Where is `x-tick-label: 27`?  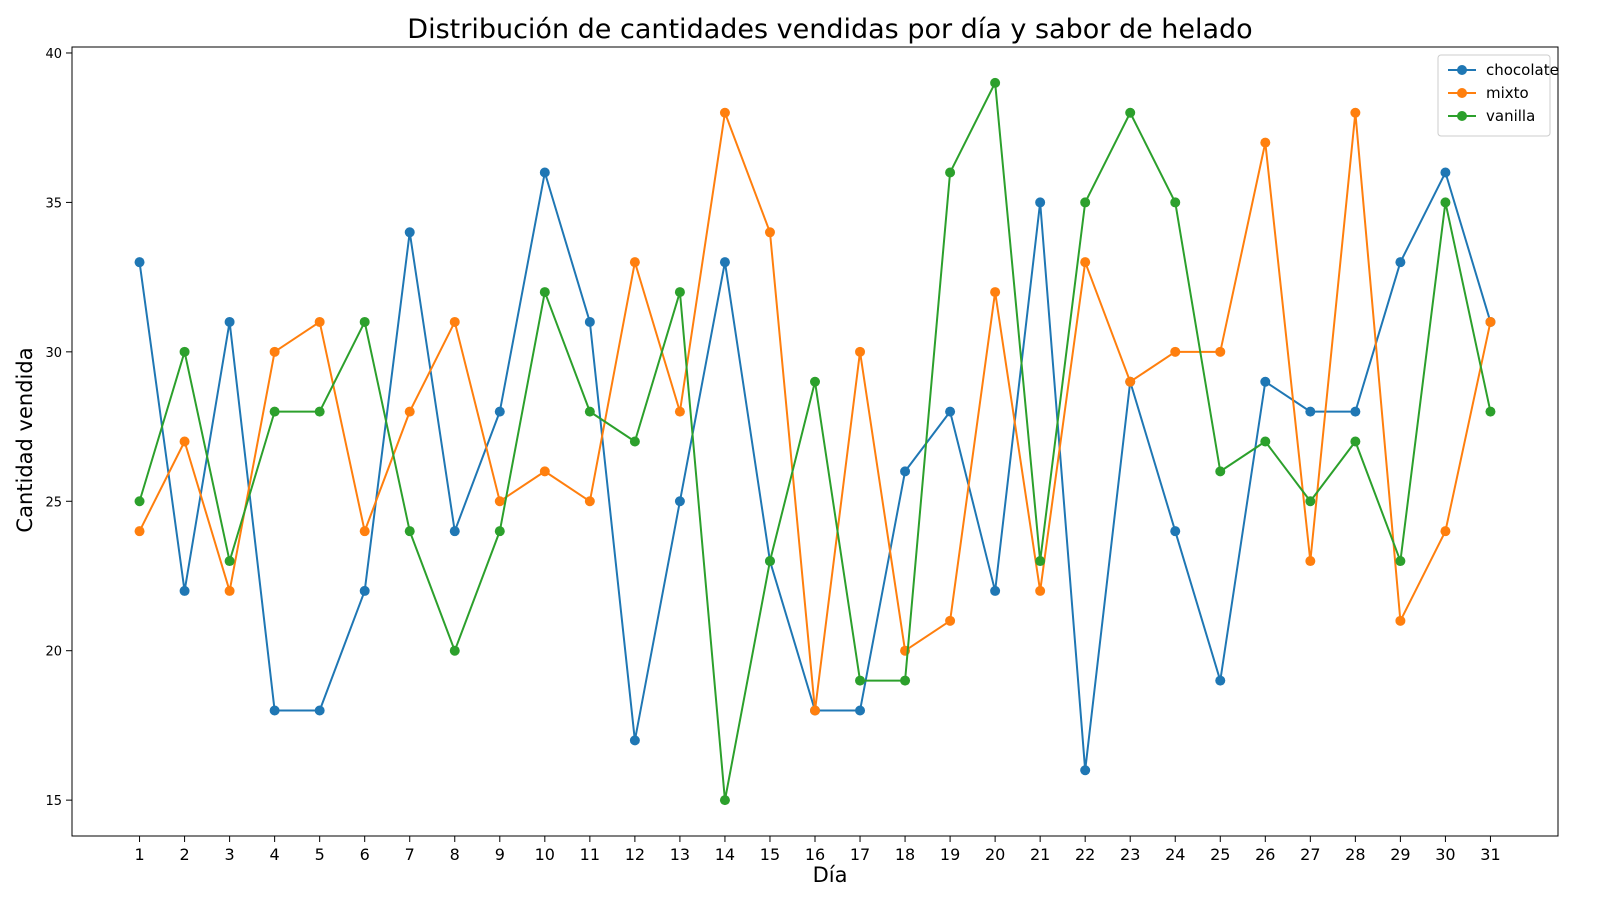
x-tick-label: 27 is located at coordinates (1310, 854).